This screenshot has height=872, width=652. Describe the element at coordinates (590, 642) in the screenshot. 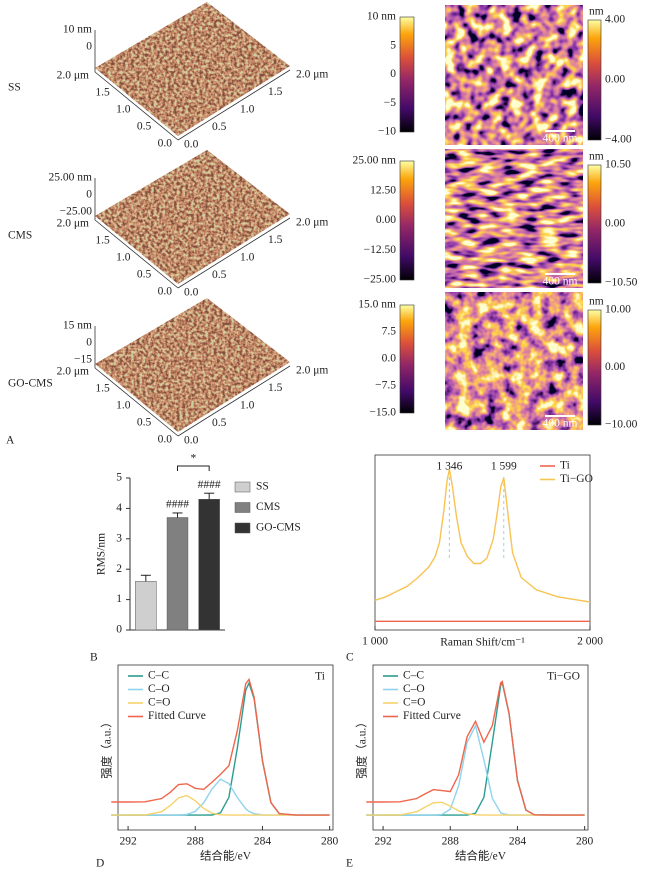

I see `x-tick-label: 2 000` at that location.